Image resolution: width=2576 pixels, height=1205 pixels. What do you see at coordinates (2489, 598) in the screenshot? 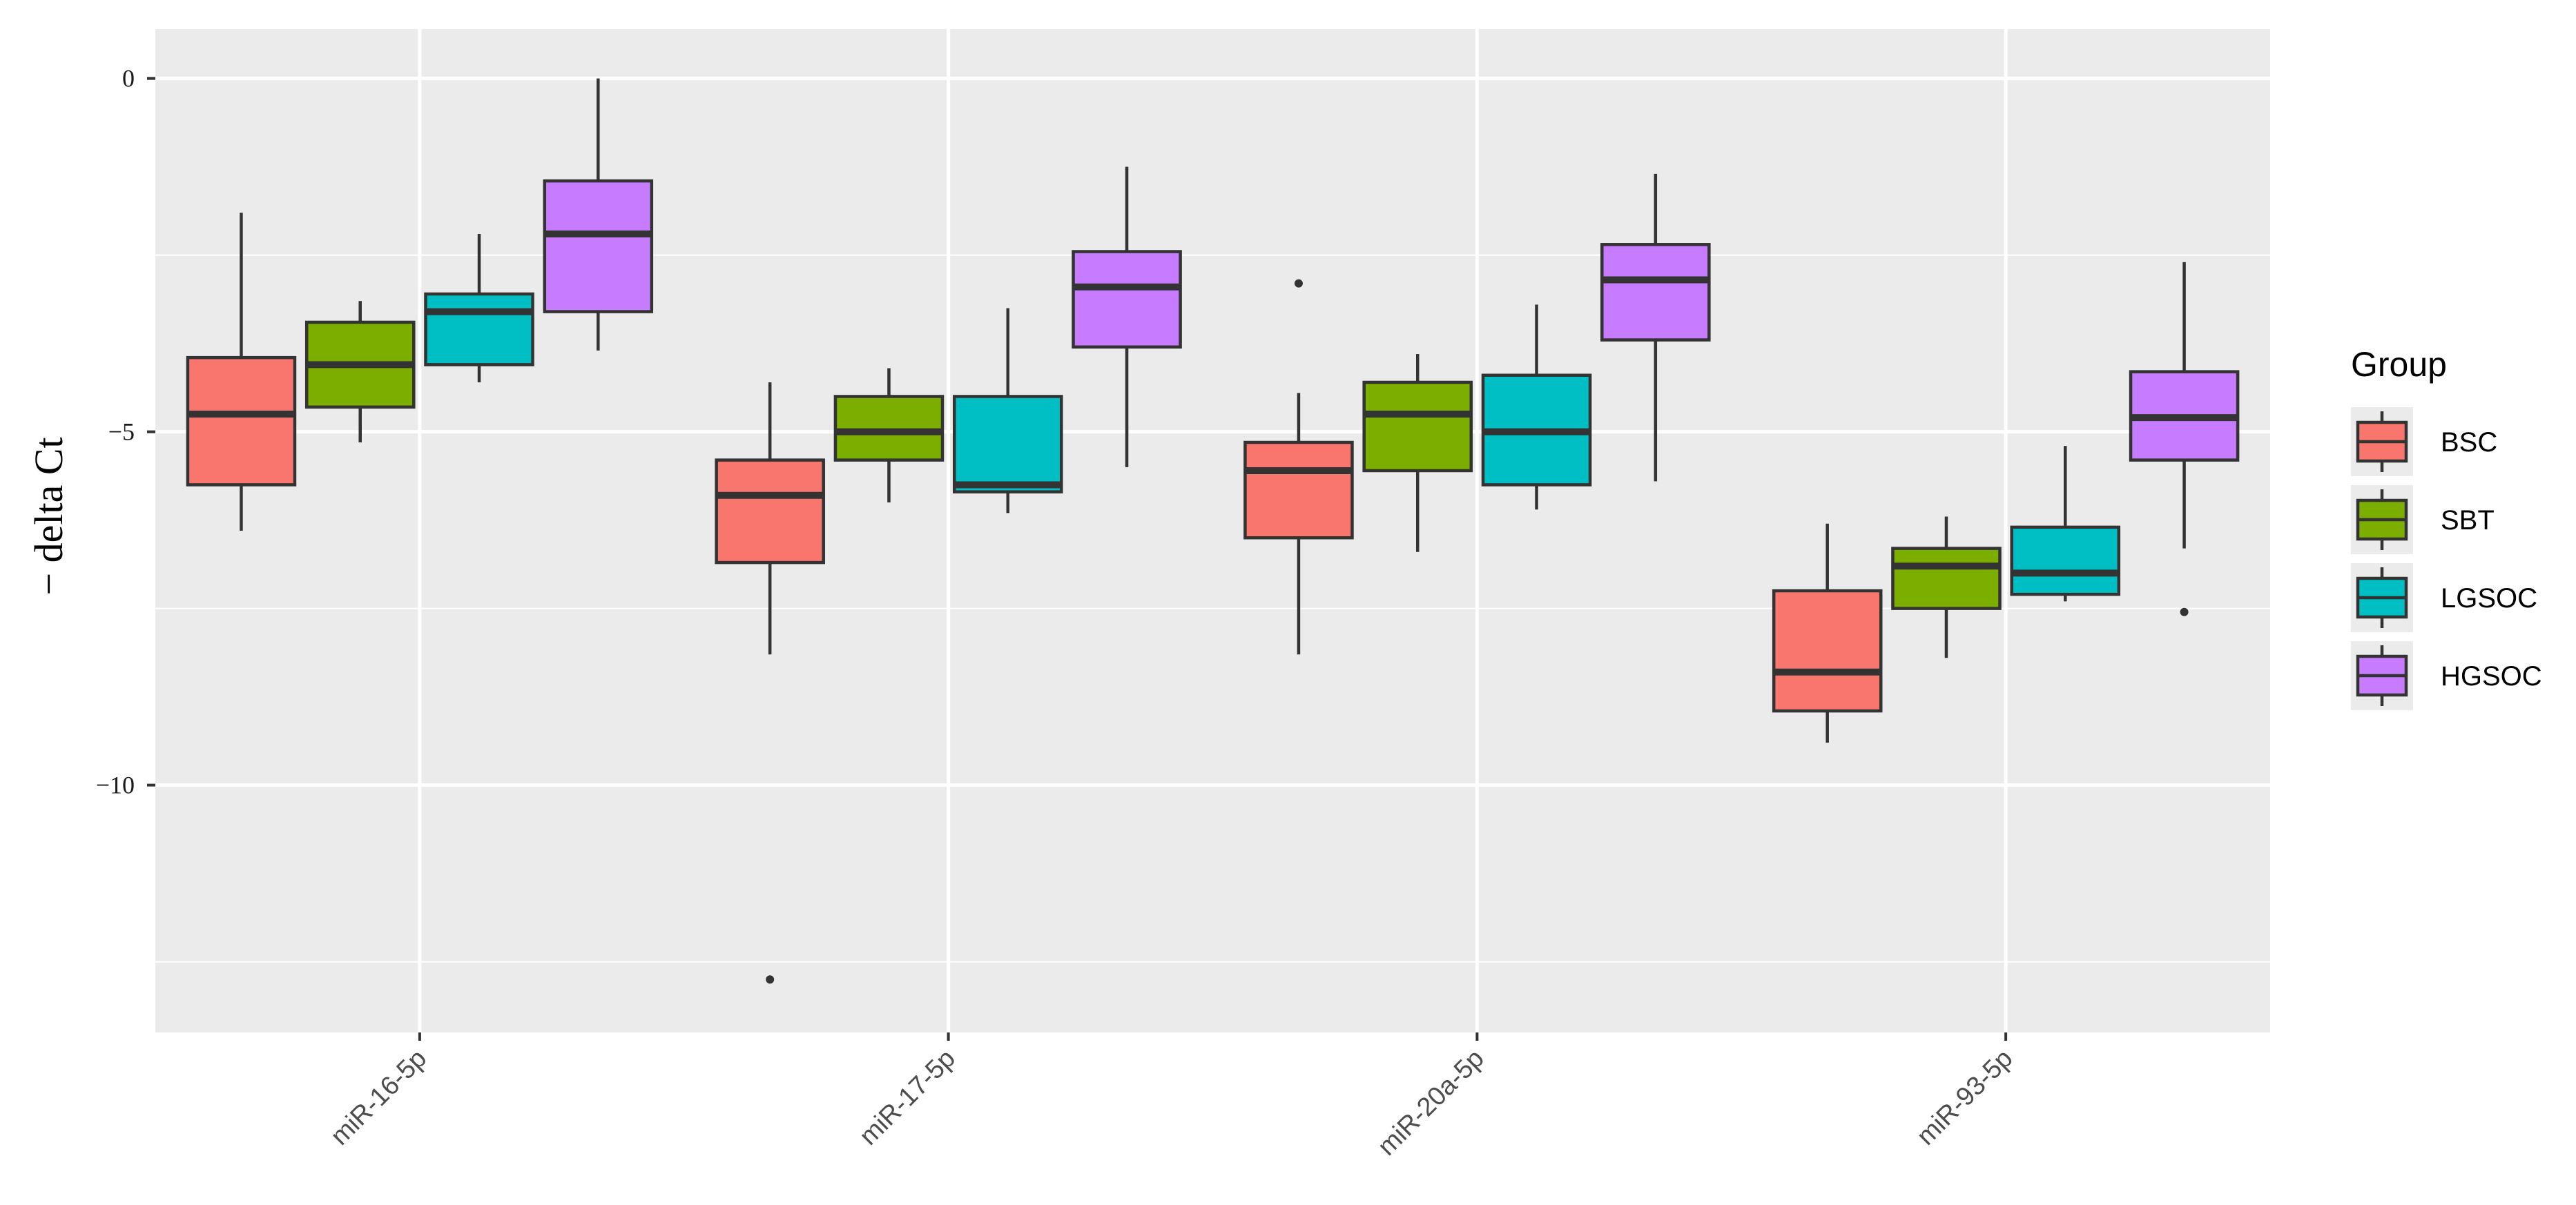
I see `legend-label: LGSOC` at bounding box center [2489, 598].